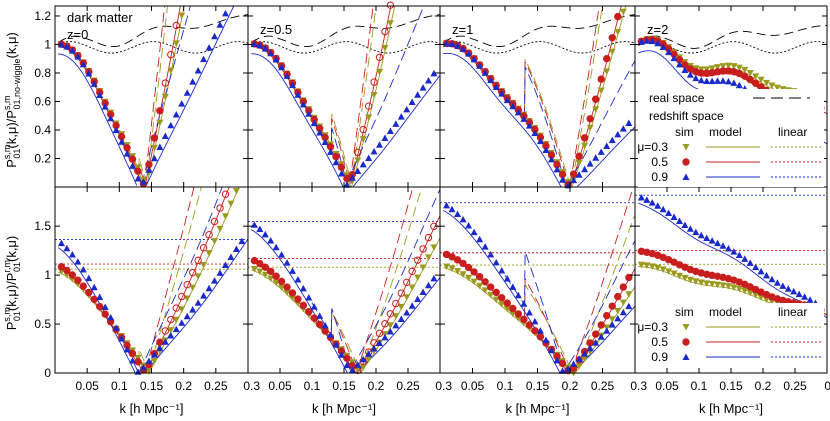  What do you see at coordinates (408, 386) in the screenshot?
I see `x-tick-label: 0.25` at bounding box center [408, 386].